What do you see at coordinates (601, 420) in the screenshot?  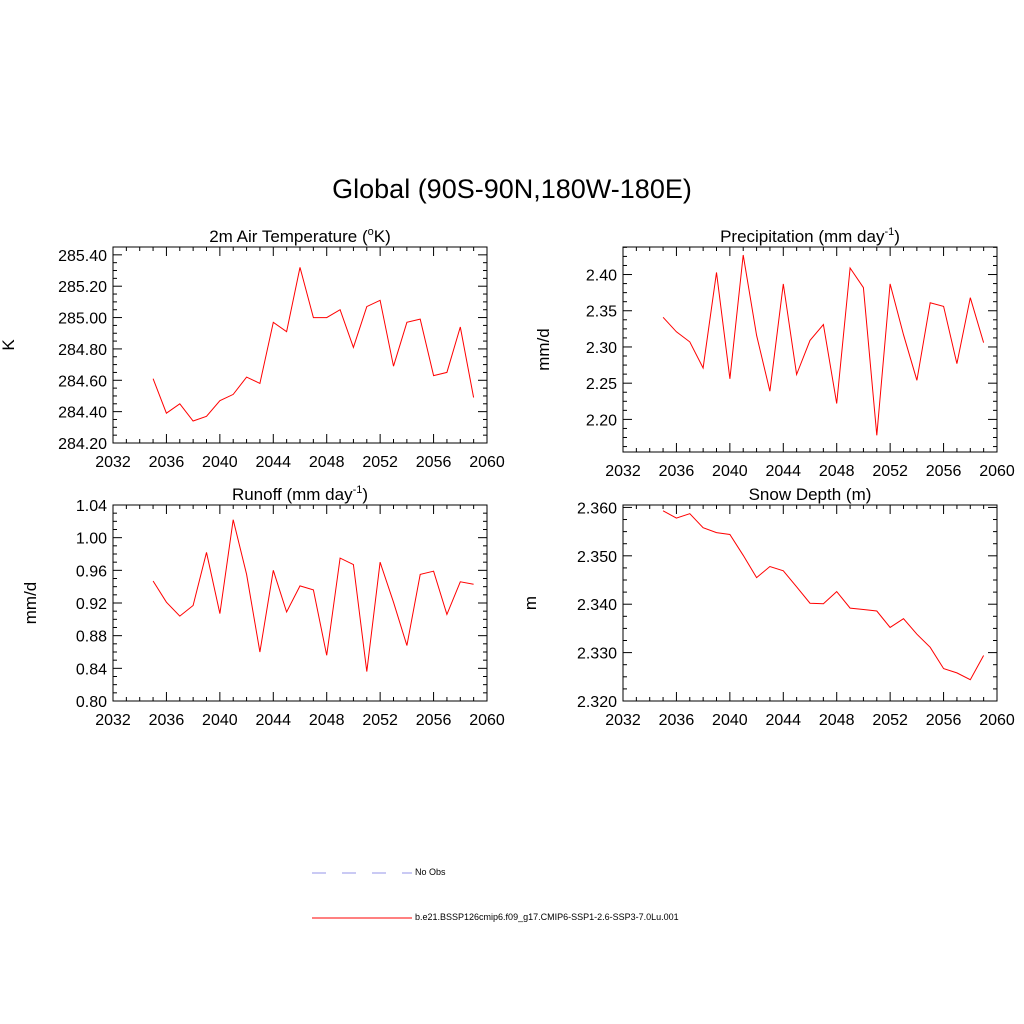 I see `y-tick-label: 2.20` at bounding box center [601, 420].